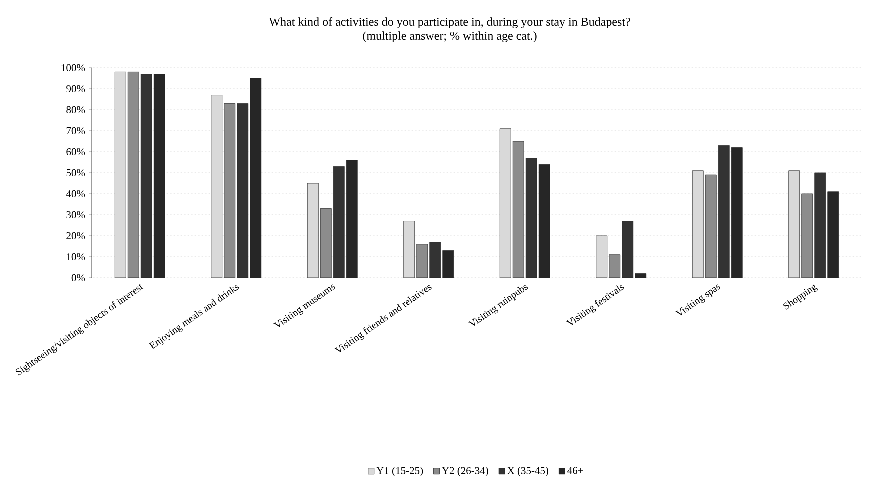 The height and width of the screenshot is (492, 876). I want to click on y-tick-label: 10%, so click(76, 257).